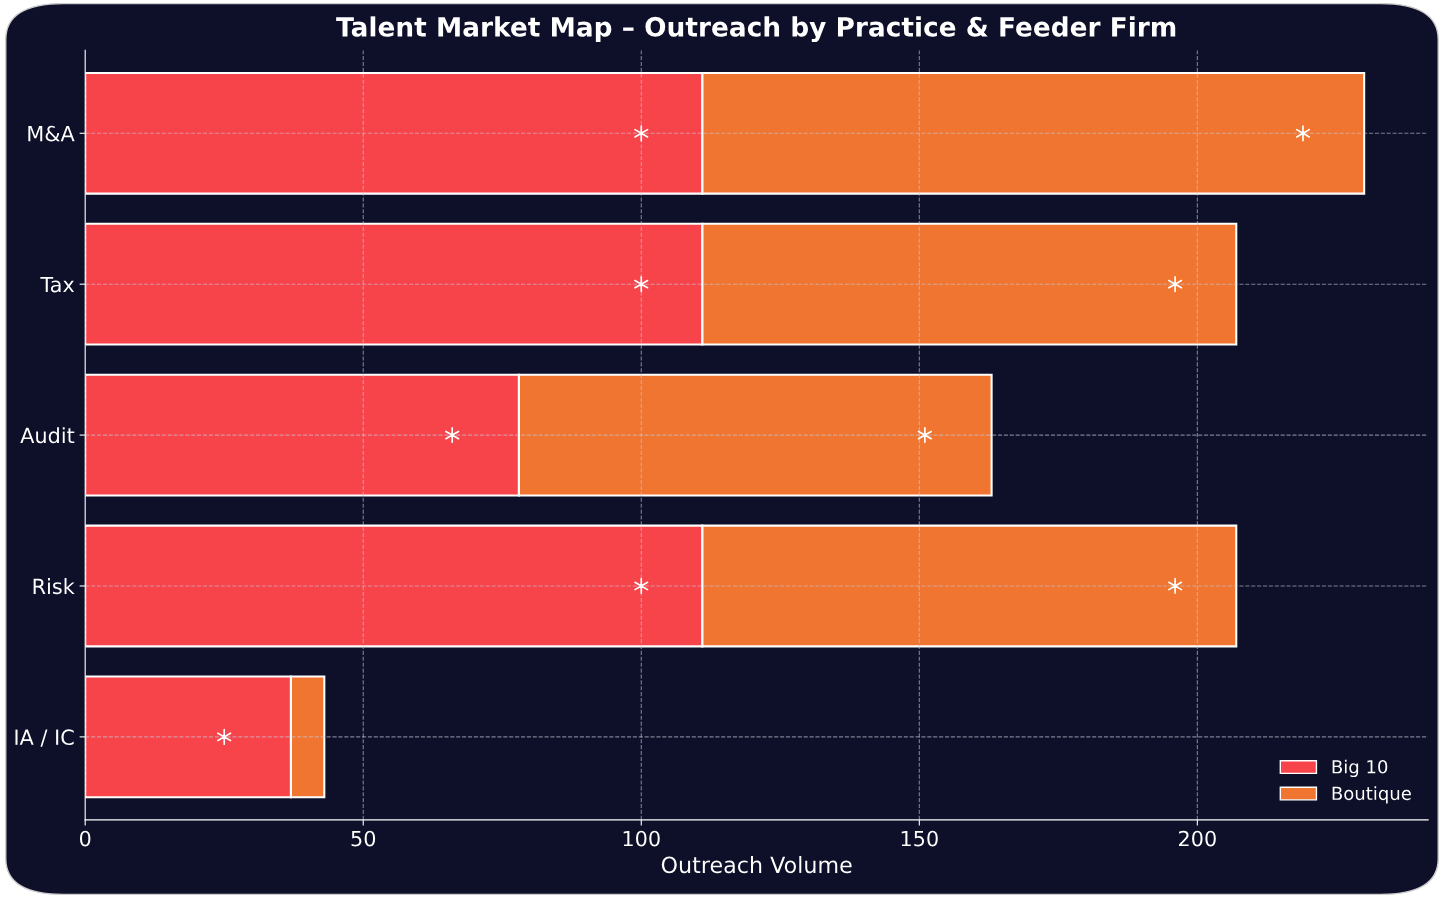 The width and height of the screenshot is (1444, 898). I want to click on x-tick-label: 100, so click(641, 838).